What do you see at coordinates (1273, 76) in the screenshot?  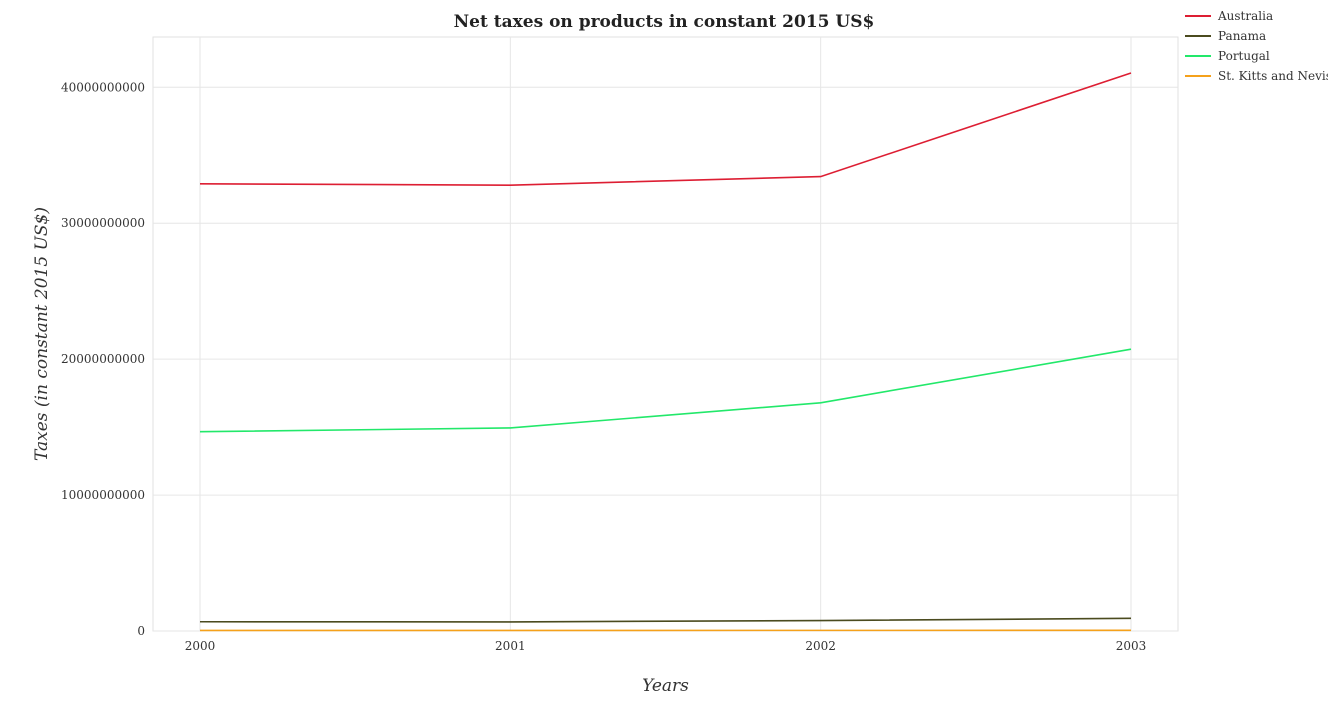 I see `legend-label: St. Kitts and Nevis` at bounding box center [1273, 76].